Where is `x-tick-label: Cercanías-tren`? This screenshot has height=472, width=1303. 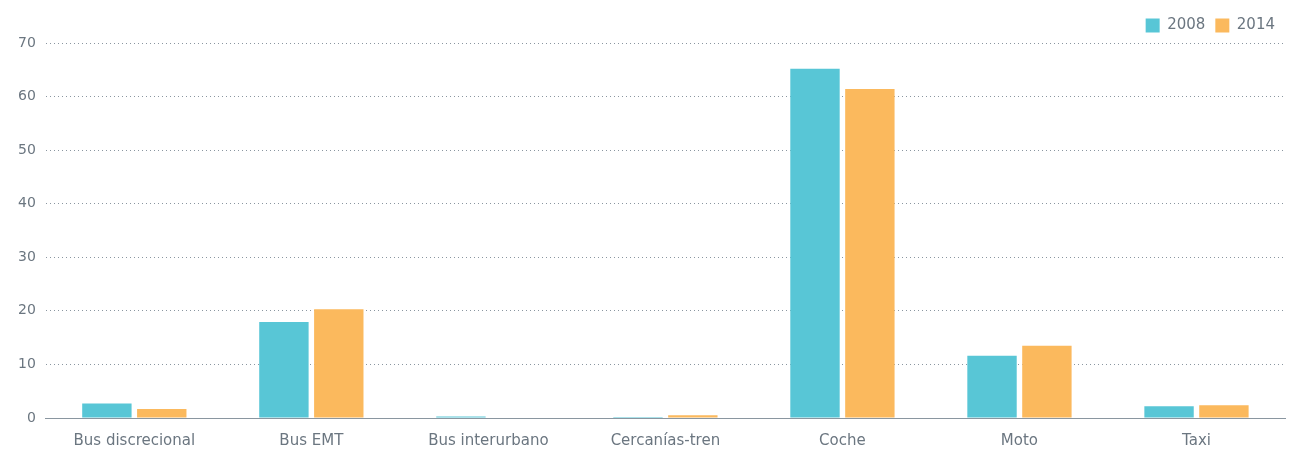
x-tick-label: Cercanías-tren is located at coordinates (665, 439).